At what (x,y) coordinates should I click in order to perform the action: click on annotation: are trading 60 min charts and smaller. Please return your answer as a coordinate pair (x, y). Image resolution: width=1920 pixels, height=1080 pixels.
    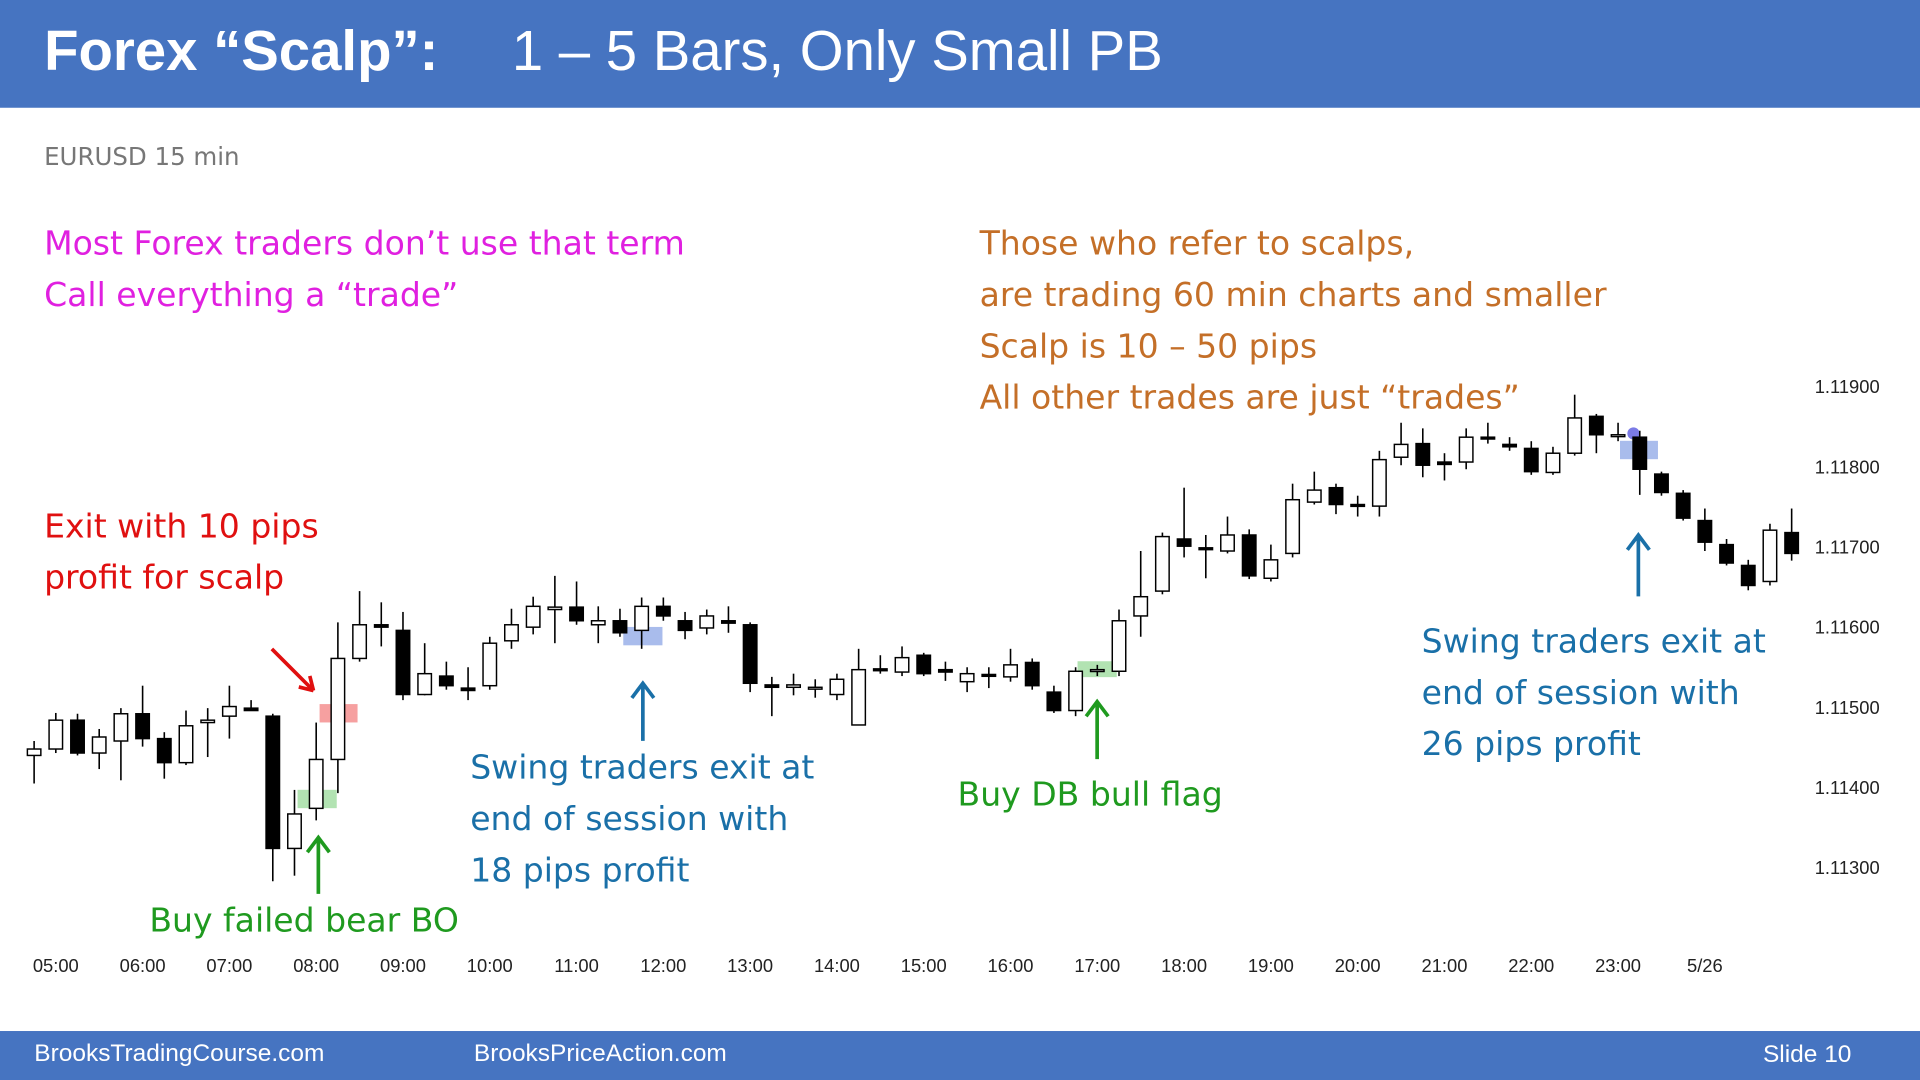
    Looking at the image, I should click on (1293, 294).